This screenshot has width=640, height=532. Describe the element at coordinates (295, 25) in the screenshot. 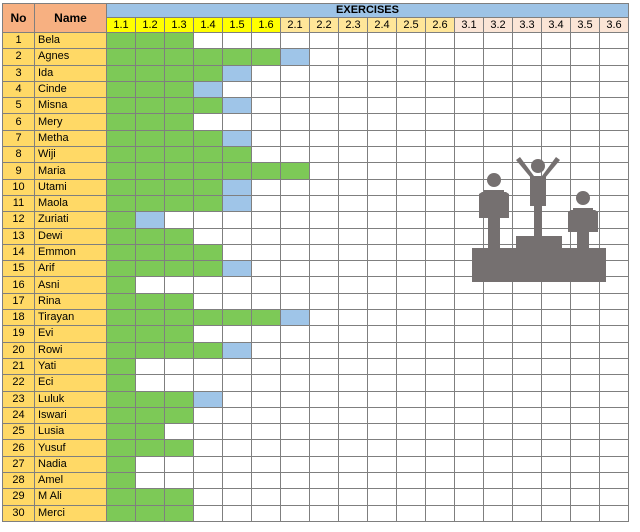

I see `exercise-col-2-1: 2.1` at that location.